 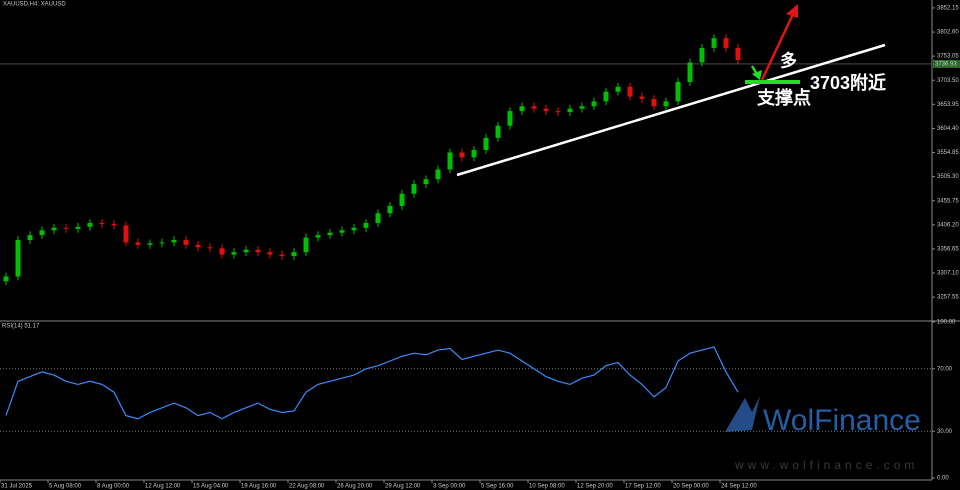 What do you see at coordinates (403, 487) in the screenshot?
I see `x-tick-label: 29 Aug 12:00` at bounding box center [403, 487].